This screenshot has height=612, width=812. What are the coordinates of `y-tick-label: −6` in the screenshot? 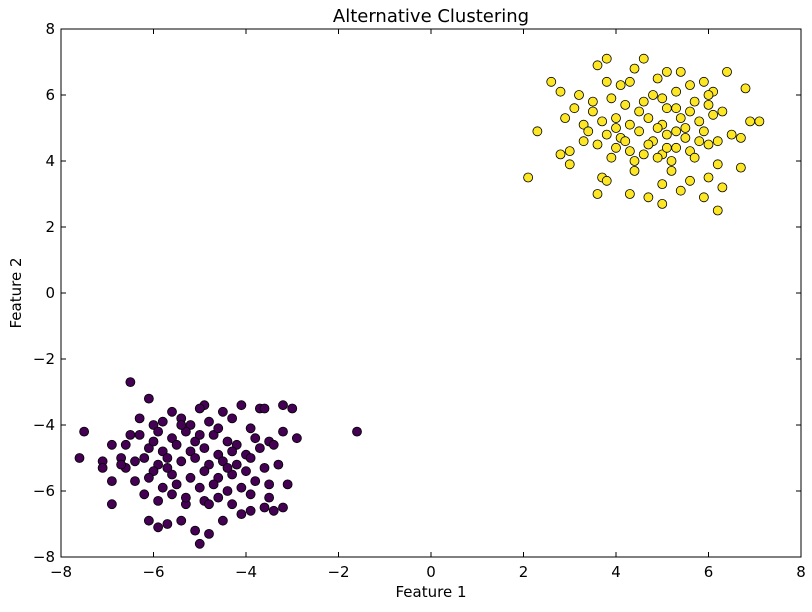 It's located at (44, 491).